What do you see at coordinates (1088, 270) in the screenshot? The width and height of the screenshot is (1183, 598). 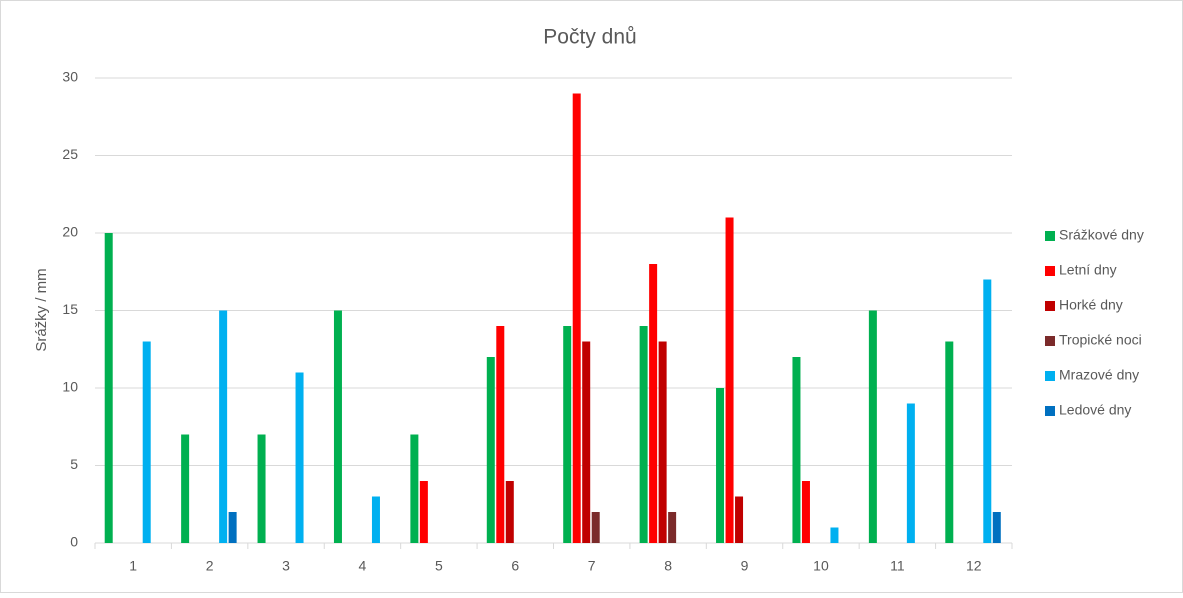 I see `legend-label: Letní dny` at bounding box center [1088, 270].